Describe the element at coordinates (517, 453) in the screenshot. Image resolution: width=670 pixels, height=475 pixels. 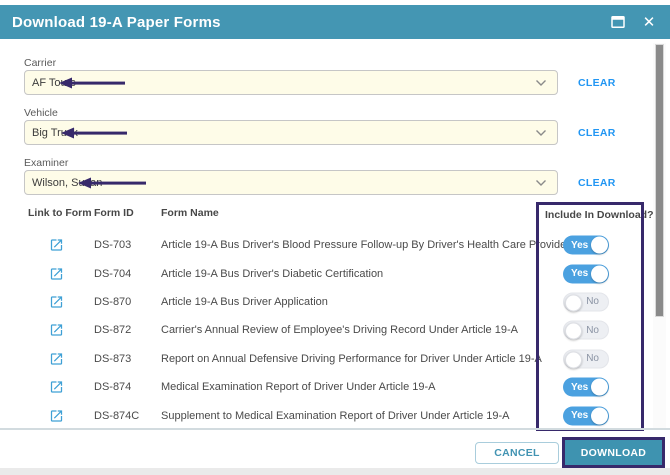
I see `cancel-button: CANCEL` at that location.